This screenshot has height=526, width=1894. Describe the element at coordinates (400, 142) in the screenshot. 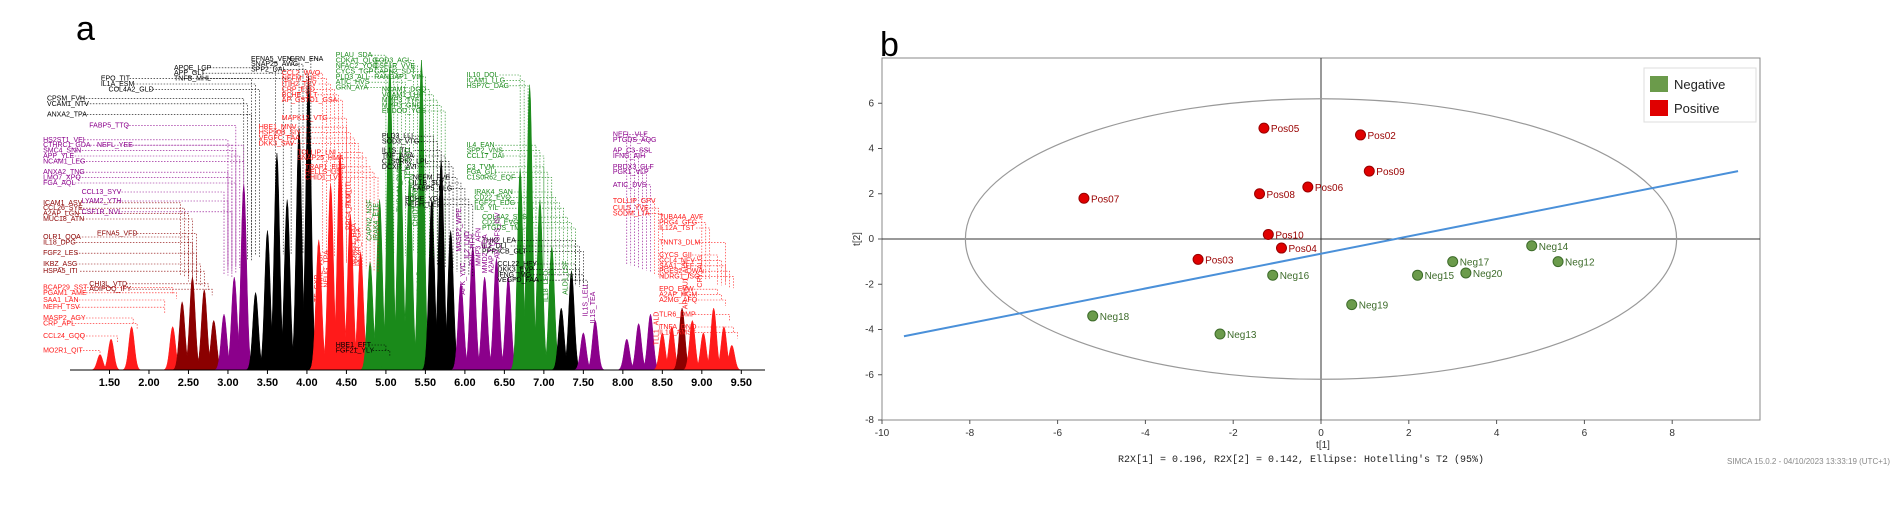

I see `peak-label: SOD3_VTG` at that location.